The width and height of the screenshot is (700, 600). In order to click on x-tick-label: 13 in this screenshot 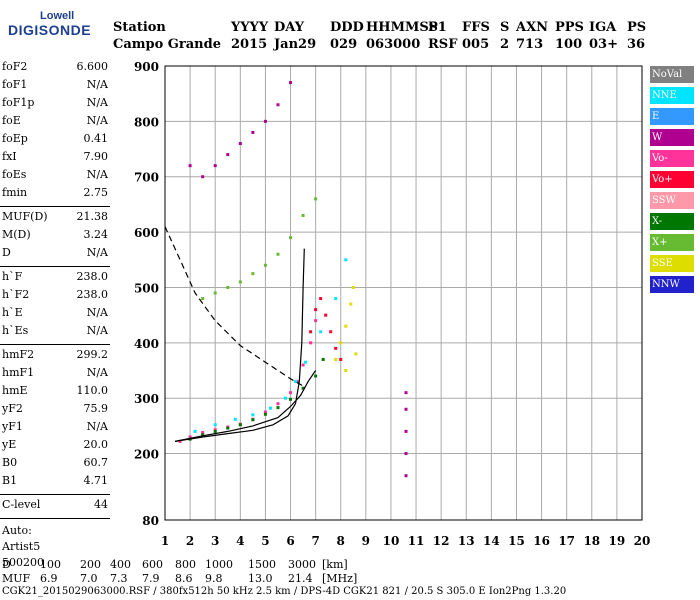, I will do `click(466, 541)`.